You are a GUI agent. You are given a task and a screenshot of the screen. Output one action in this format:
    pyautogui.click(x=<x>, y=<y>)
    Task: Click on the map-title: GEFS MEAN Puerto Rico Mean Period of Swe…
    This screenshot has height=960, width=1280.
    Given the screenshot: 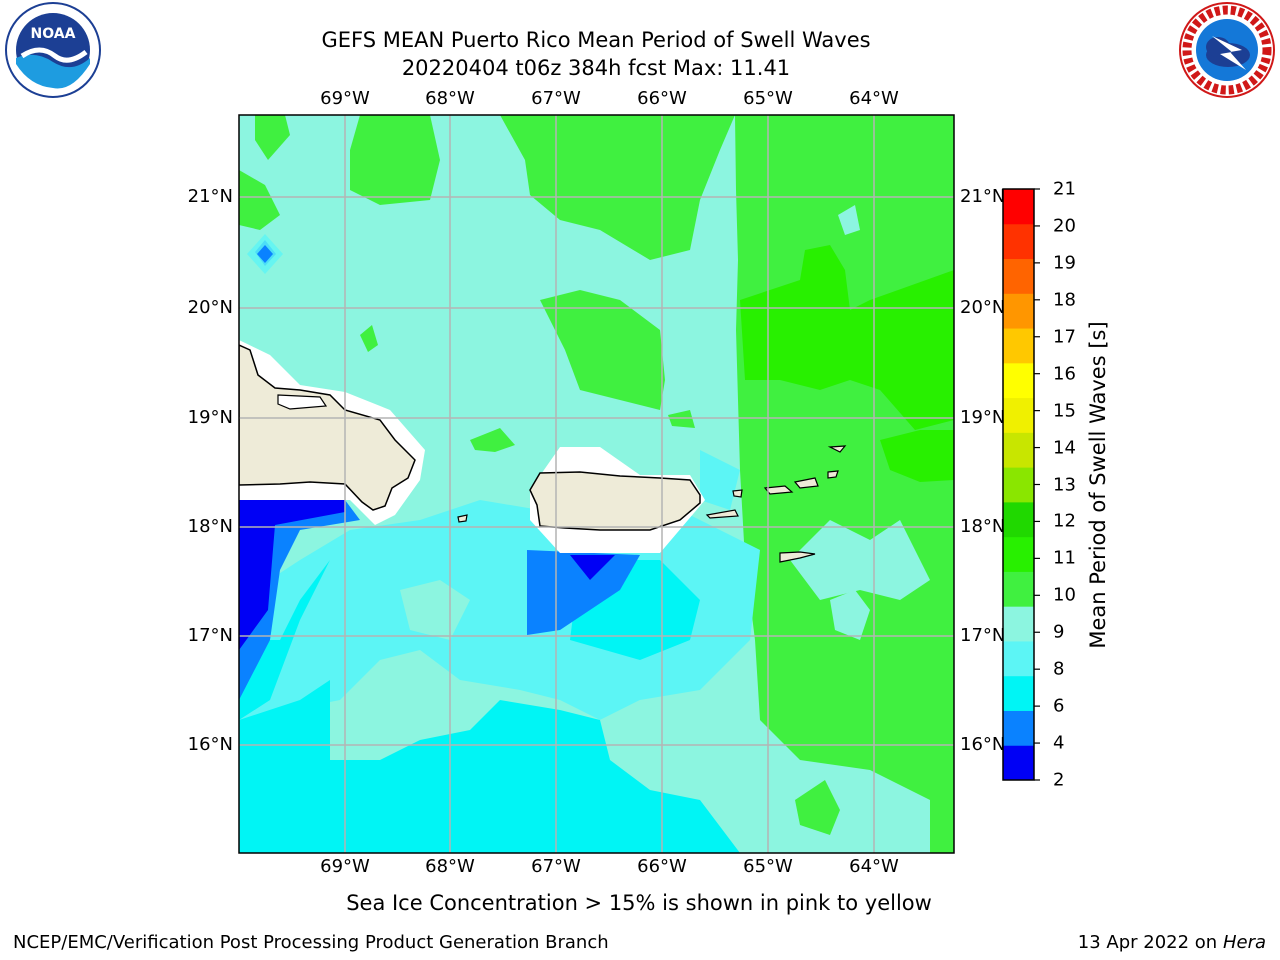 What is the action you would take?
    pyautogui.click(x=596, y=40)
    